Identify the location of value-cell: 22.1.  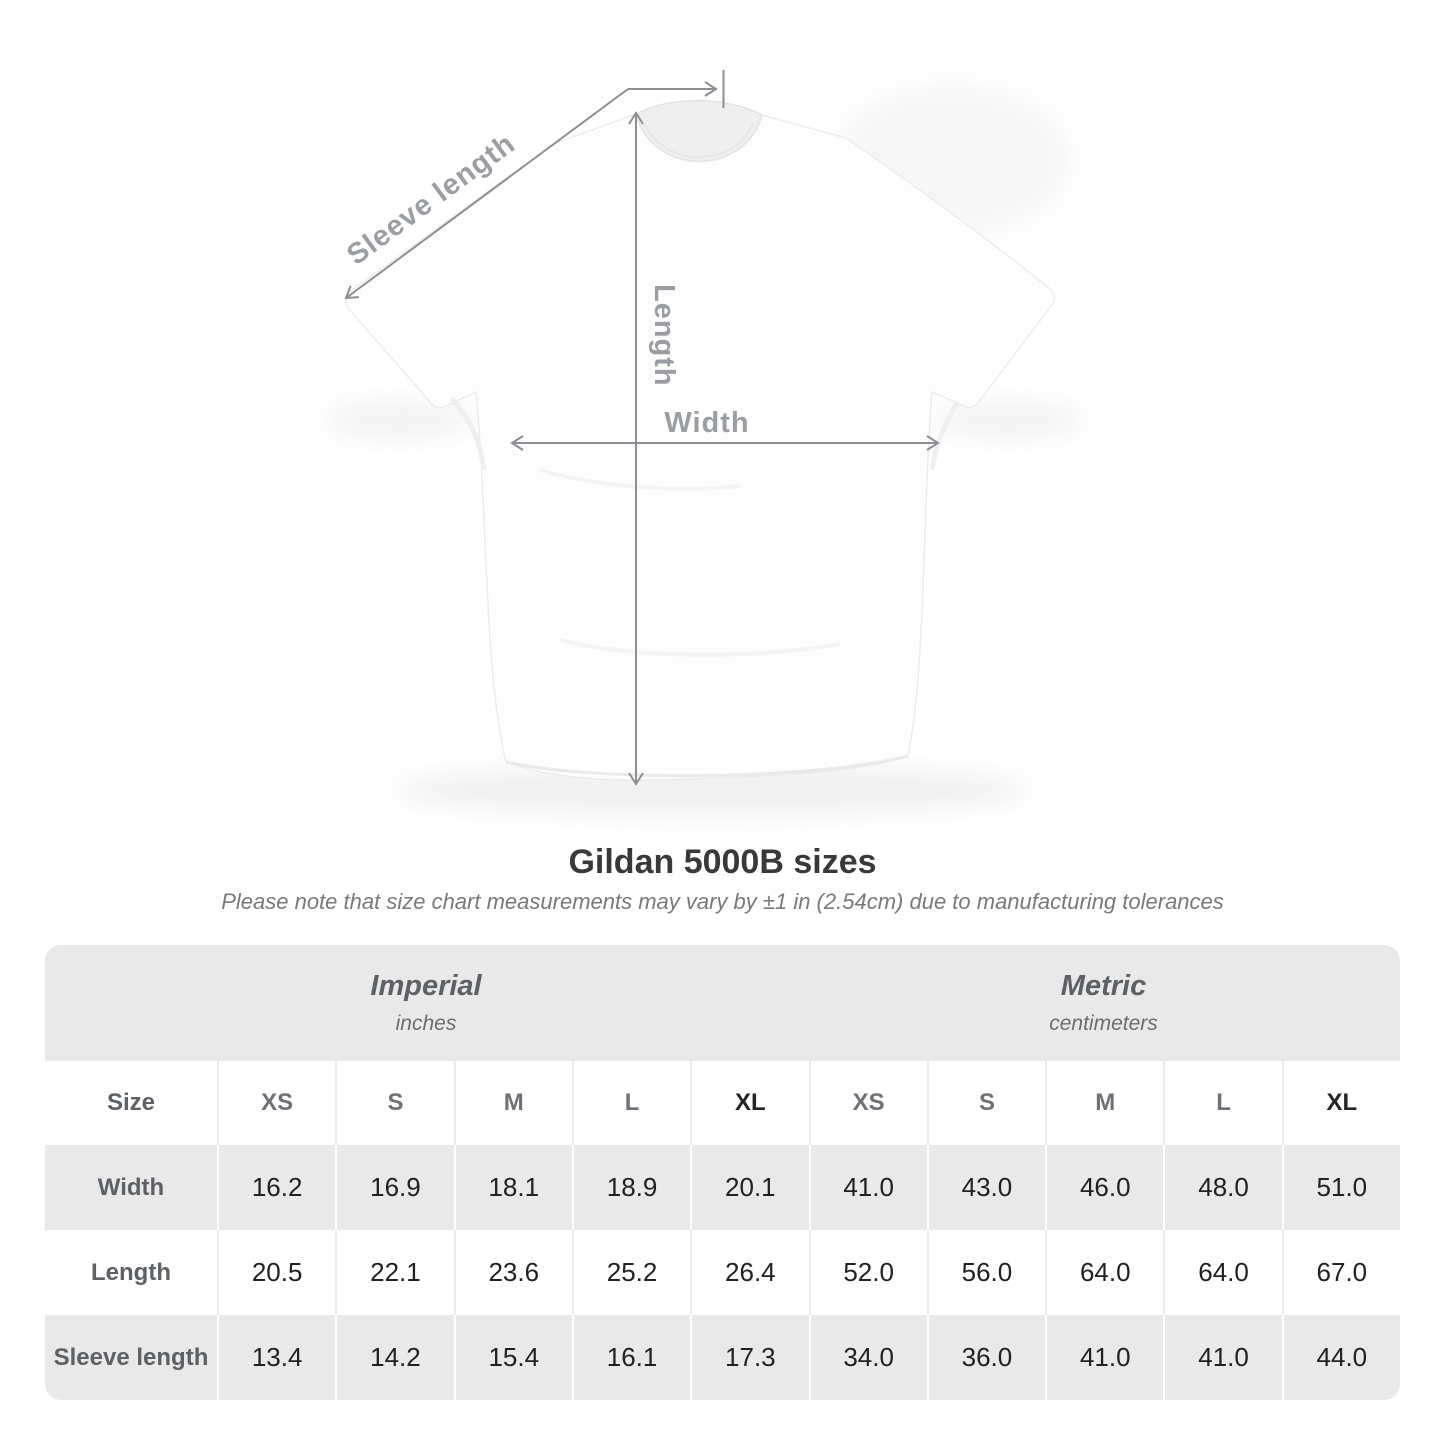
(394, 1272).